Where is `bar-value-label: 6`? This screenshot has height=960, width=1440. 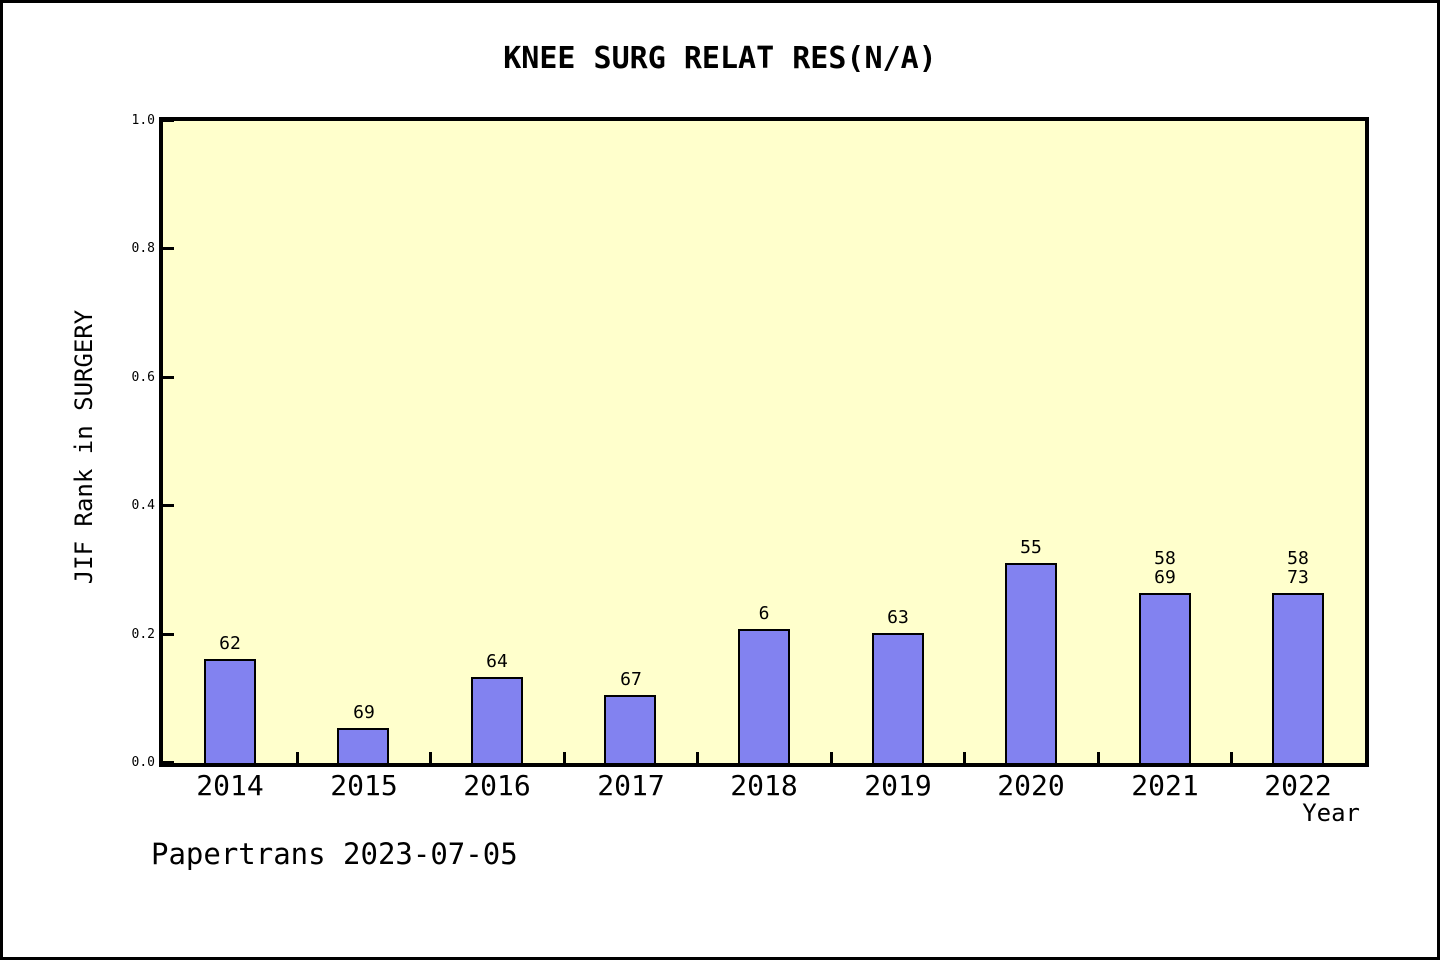 bar-value-label: 6 is located at coordinates (764, 613).